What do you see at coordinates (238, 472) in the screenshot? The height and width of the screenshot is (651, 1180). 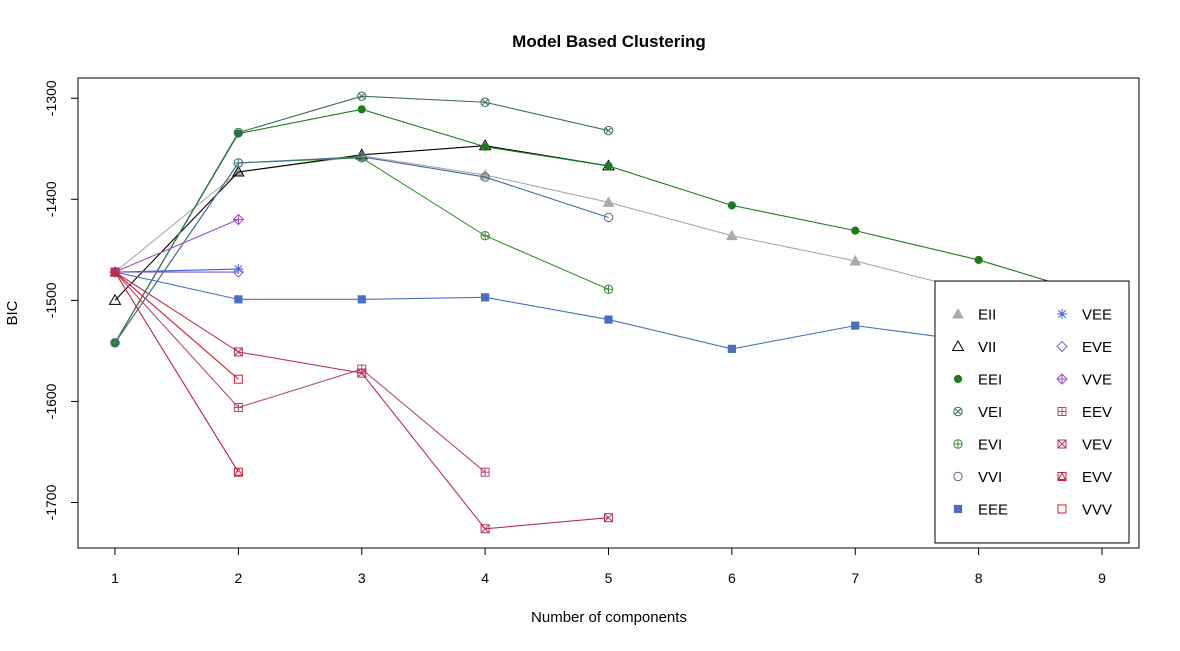 I see `data-point-evv` at bounding box center [238, 472].